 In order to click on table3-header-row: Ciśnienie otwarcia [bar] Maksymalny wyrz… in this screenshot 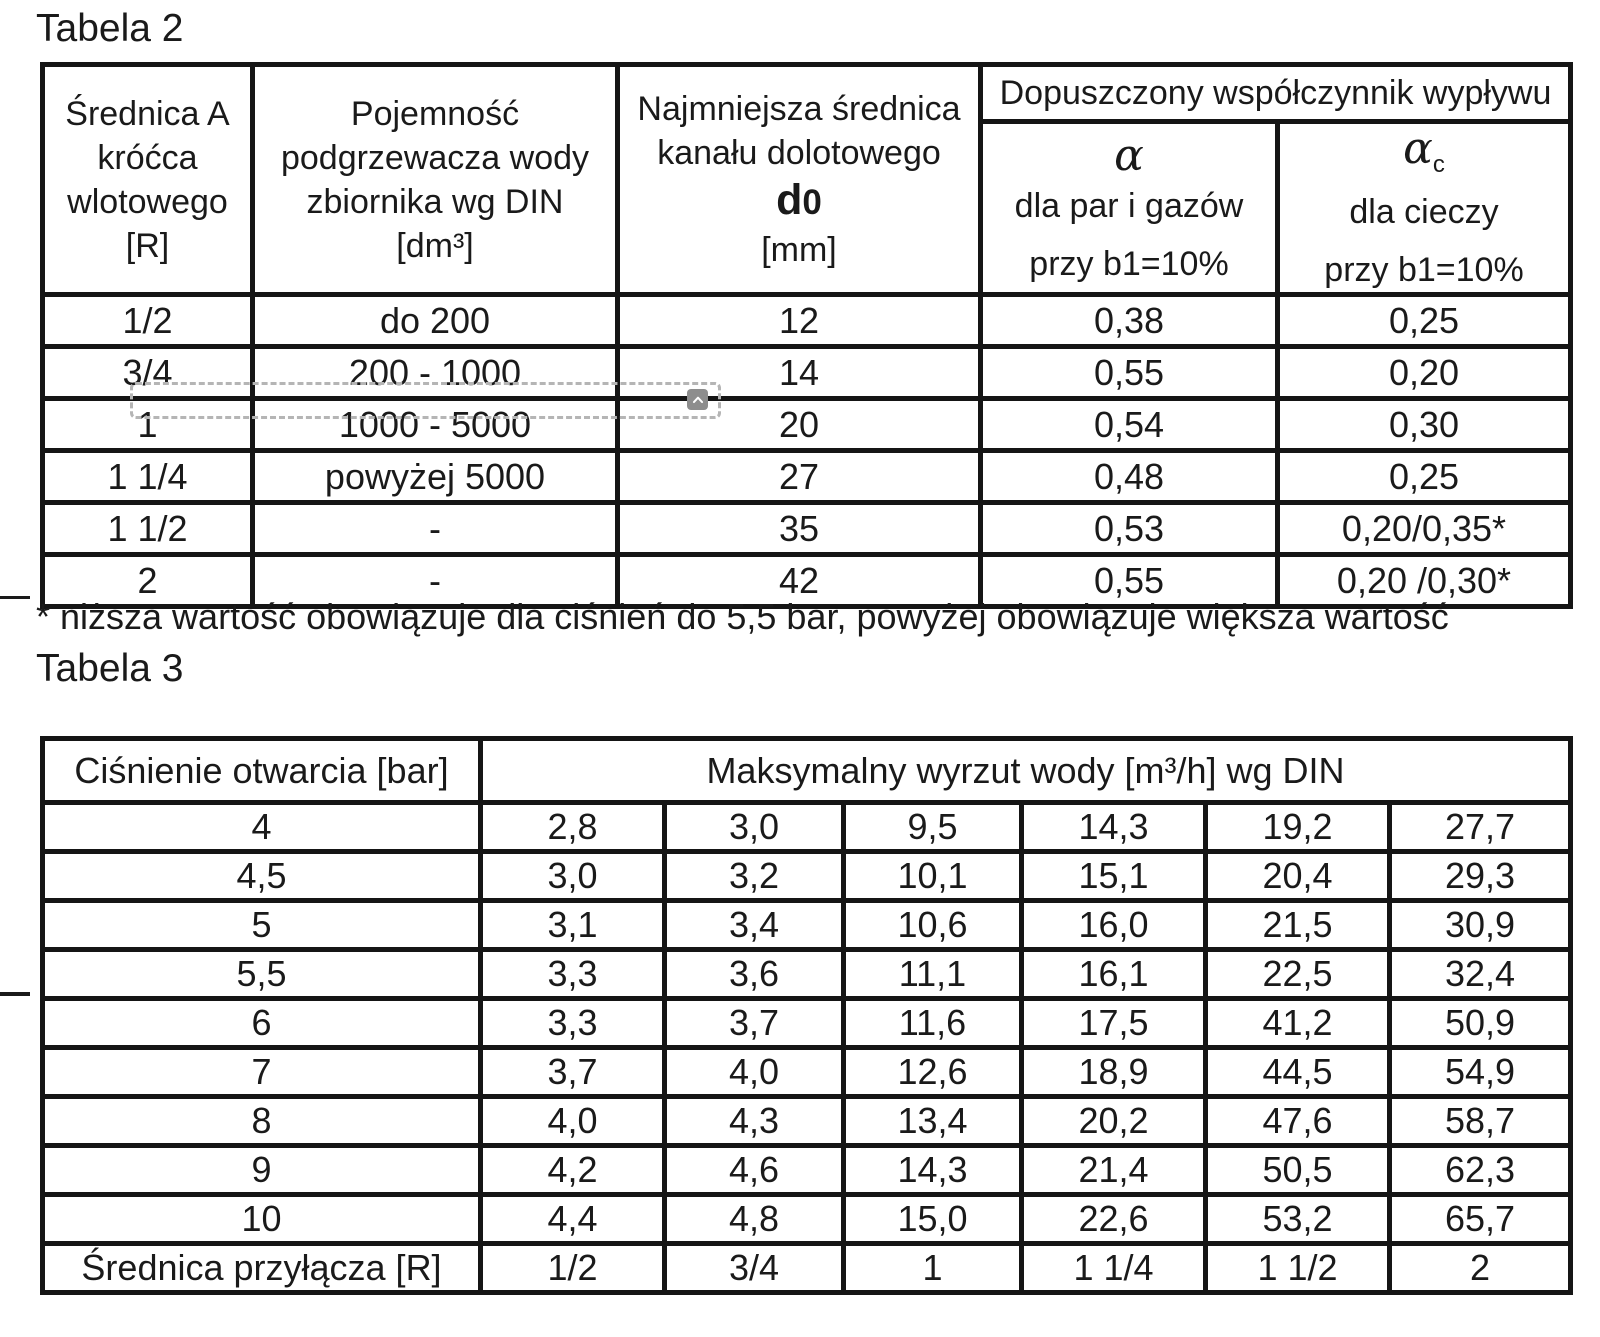, I will do `click(806, 770)`.